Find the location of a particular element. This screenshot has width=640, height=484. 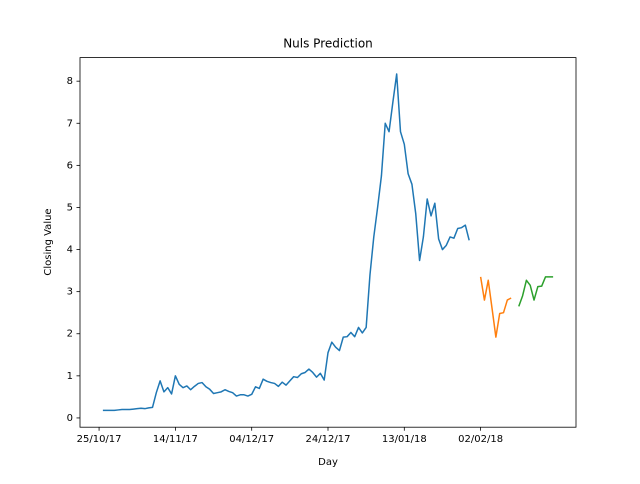

y-tick-label: 6 is located at coordinates (70, 165).